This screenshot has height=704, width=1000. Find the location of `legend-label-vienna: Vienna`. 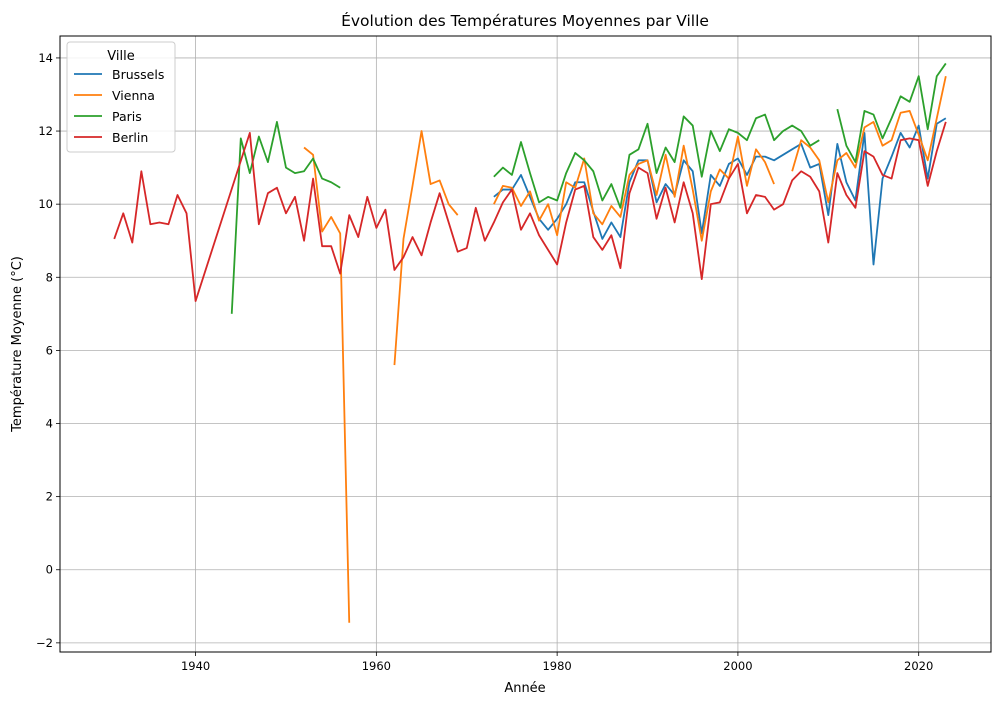

legend-label-vienna: Vienna is located at coordinates (133, 95).